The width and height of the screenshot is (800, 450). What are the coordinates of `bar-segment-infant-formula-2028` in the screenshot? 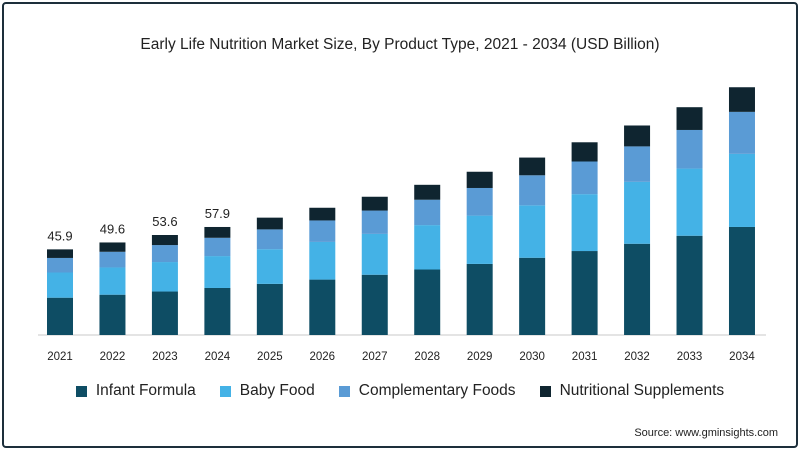 It's located at (427, 302).